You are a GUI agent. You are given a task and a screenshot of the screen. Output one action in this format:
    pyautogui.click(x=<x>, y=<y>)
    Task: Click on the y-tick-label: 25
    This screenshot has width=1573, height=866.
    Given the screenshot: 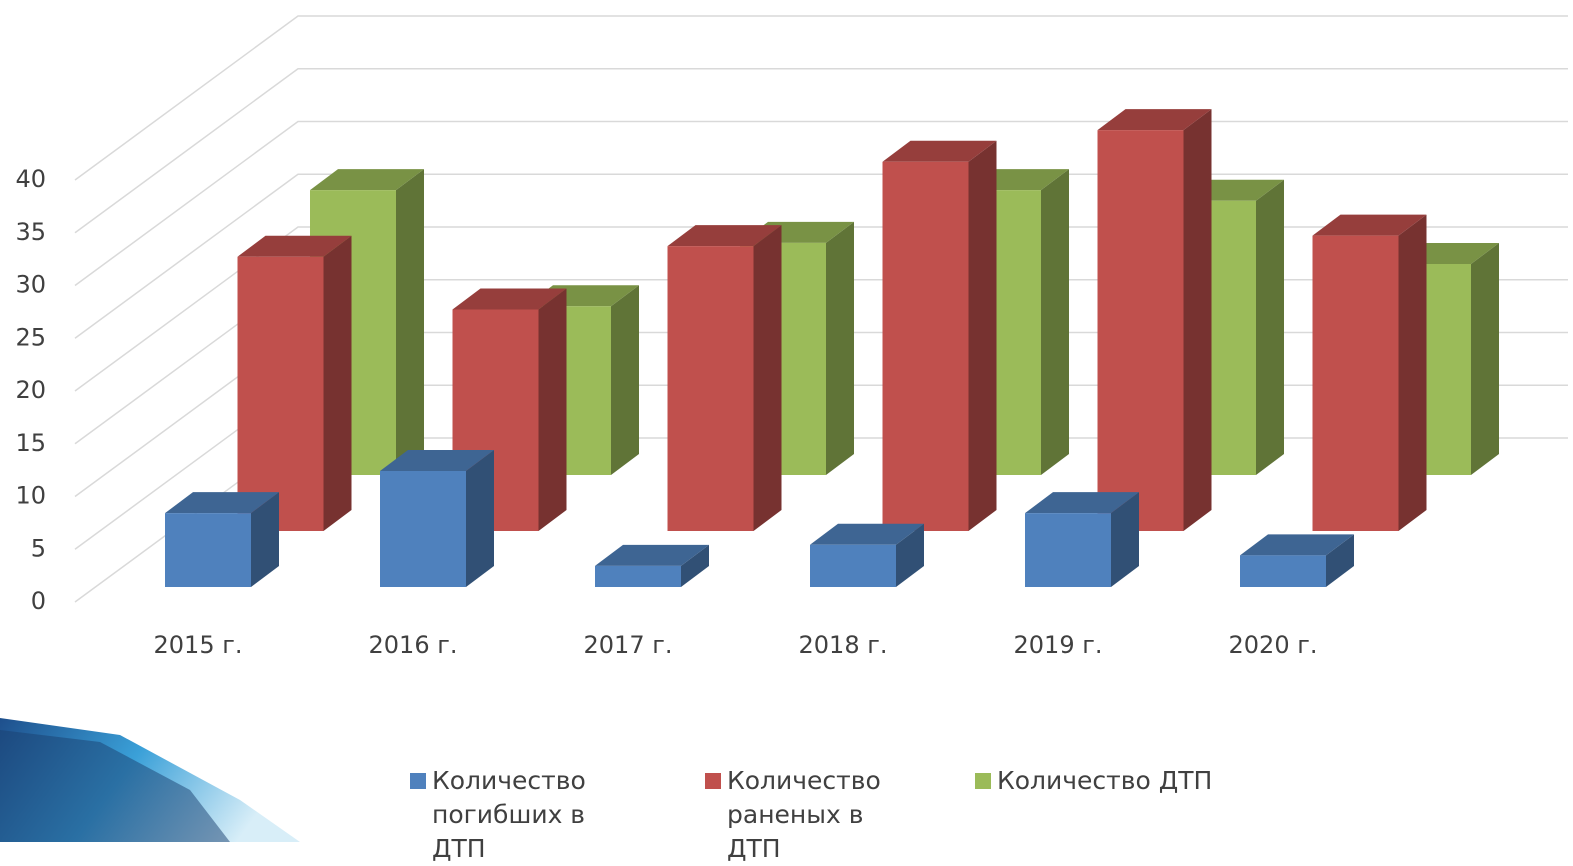 What is the action you would take?
    pyautogui.click(x=30, y=337)
    